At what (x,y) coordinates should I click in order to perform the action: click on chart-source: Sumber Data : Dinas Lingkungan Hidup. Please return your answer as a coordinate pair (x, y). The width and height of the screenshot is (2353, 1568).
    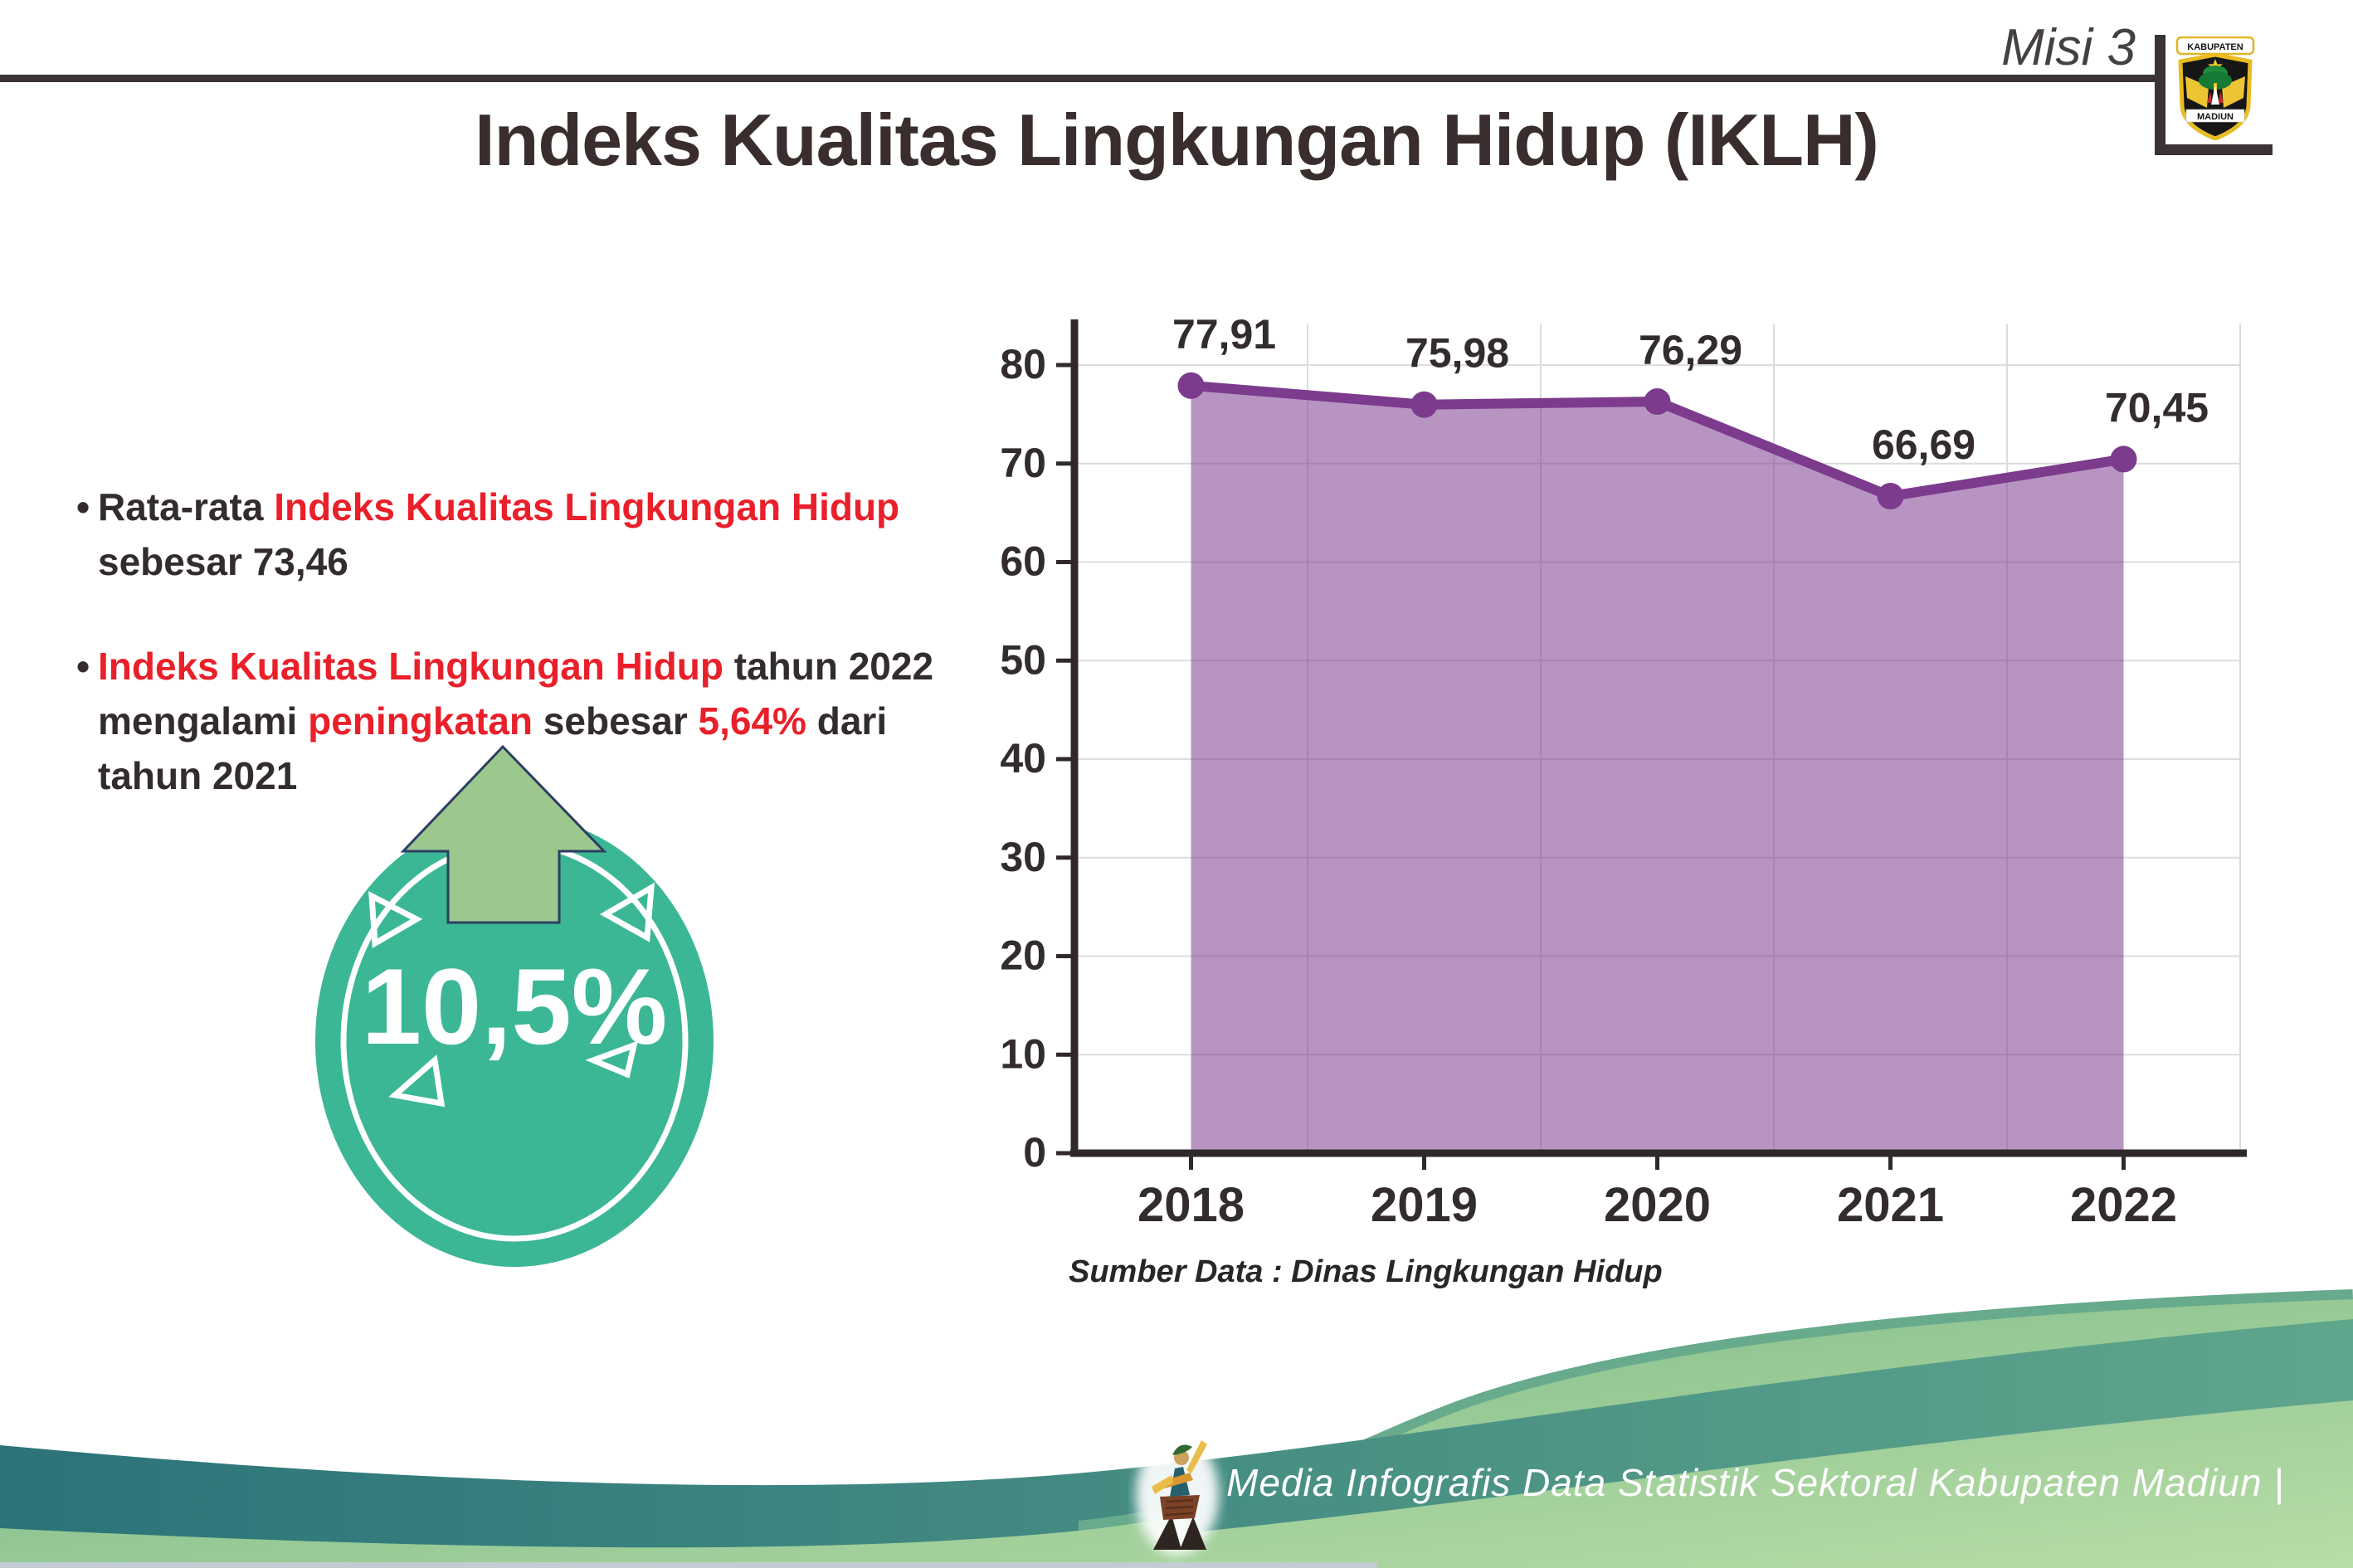
    Looking at the image, I should click on (1366, 1271).